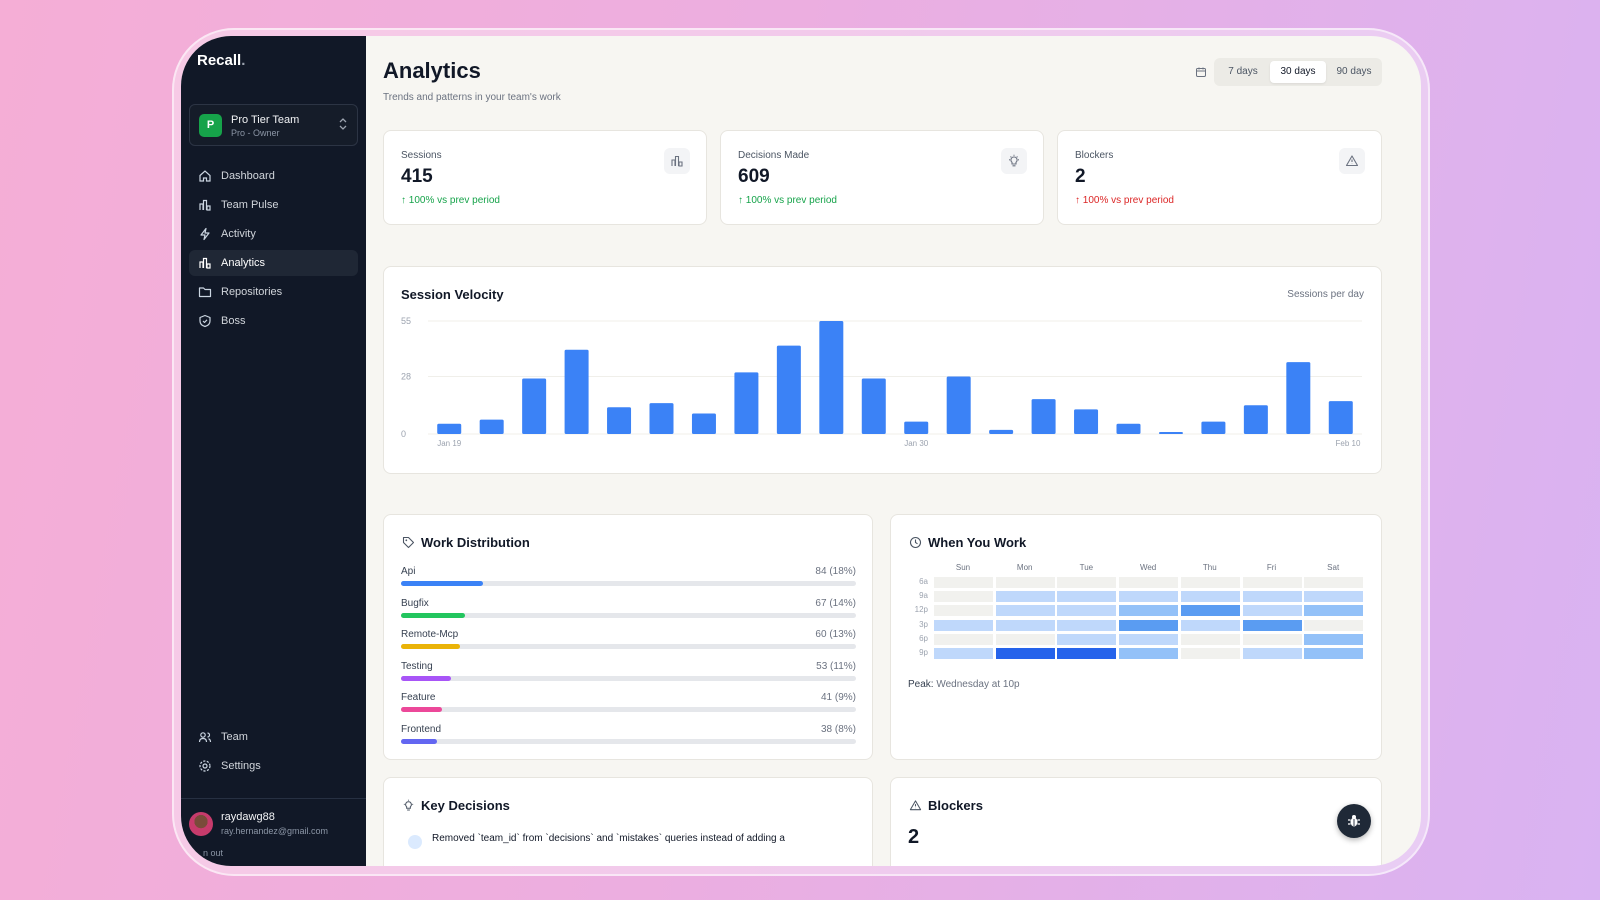 The image size is (1600, 900). I want to click on bug-report-button, so click(1354, 821).